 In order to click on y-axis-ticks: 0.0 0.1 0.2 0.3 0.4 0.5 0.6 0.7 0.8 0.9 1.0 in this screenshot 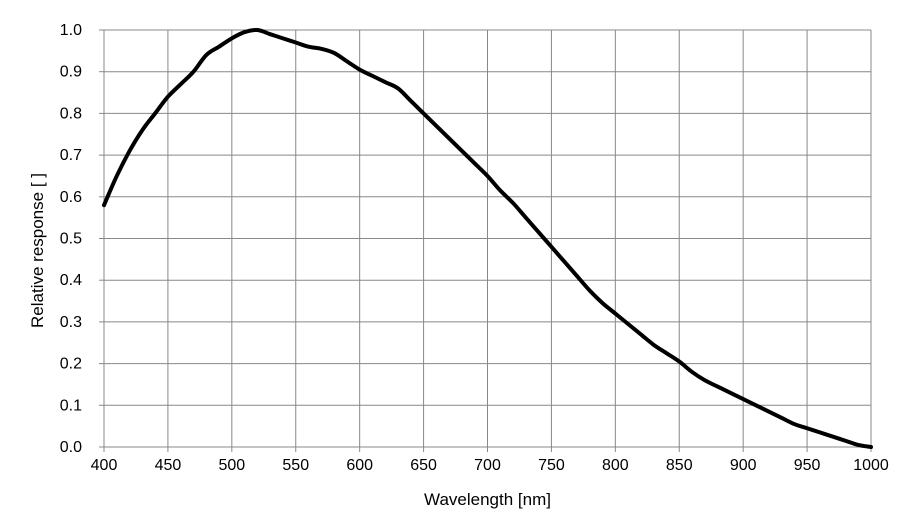, I will do `click(82, 239)`.